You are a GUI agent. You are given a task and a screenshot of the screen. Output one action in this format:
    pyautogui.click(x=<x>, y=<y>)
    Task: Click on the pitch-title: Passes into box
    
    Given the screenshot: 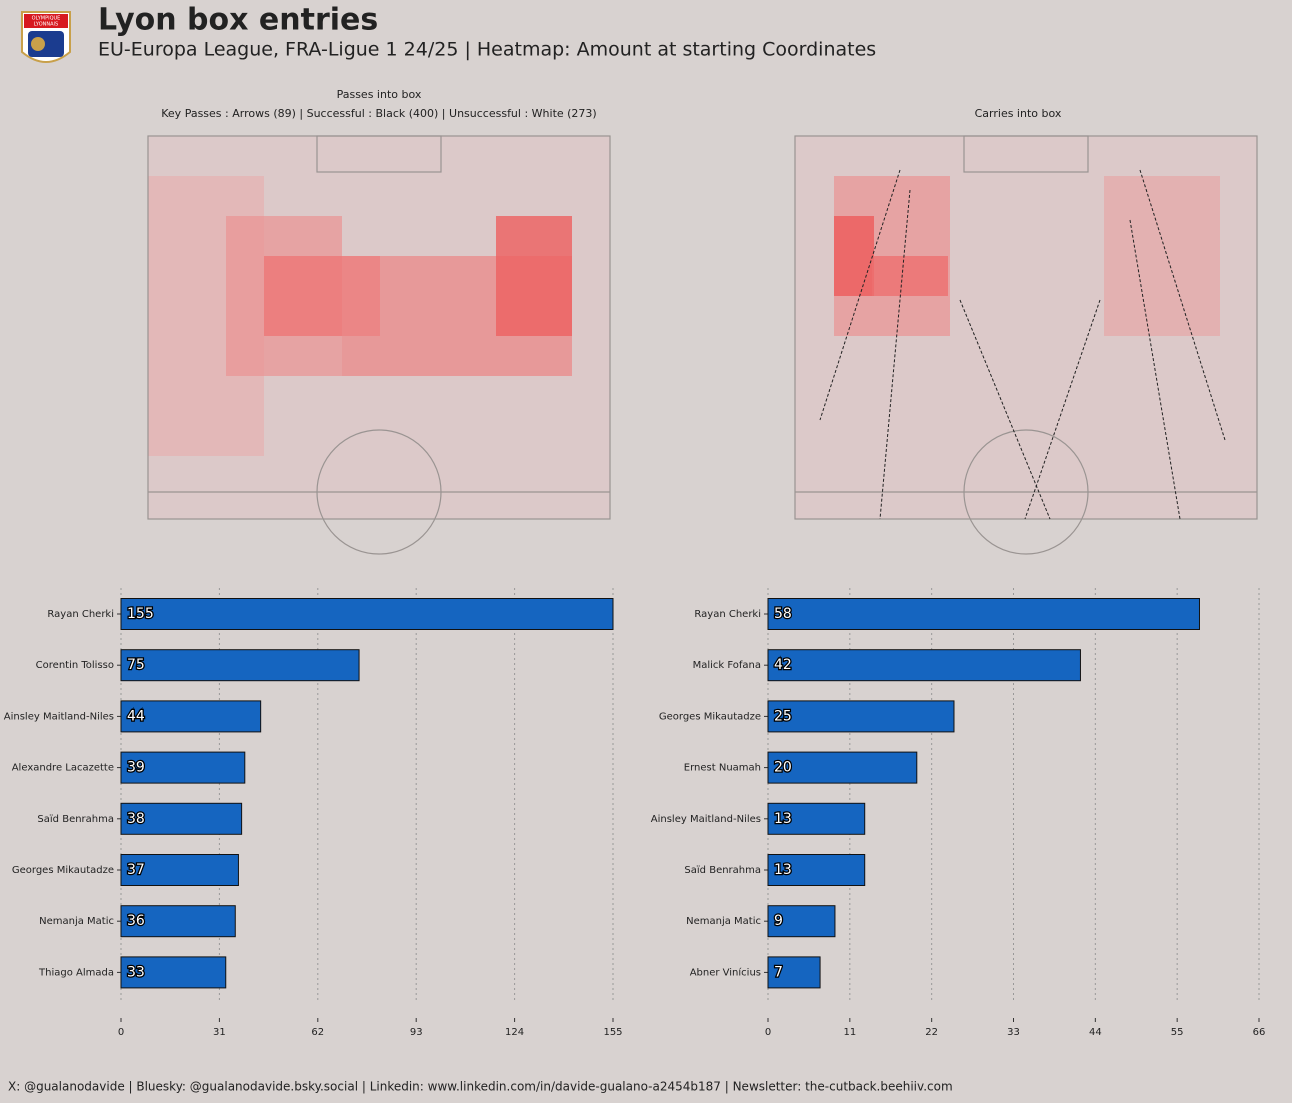 What is the action you would take?
    pyautogui.click(x=379, y=94)
    